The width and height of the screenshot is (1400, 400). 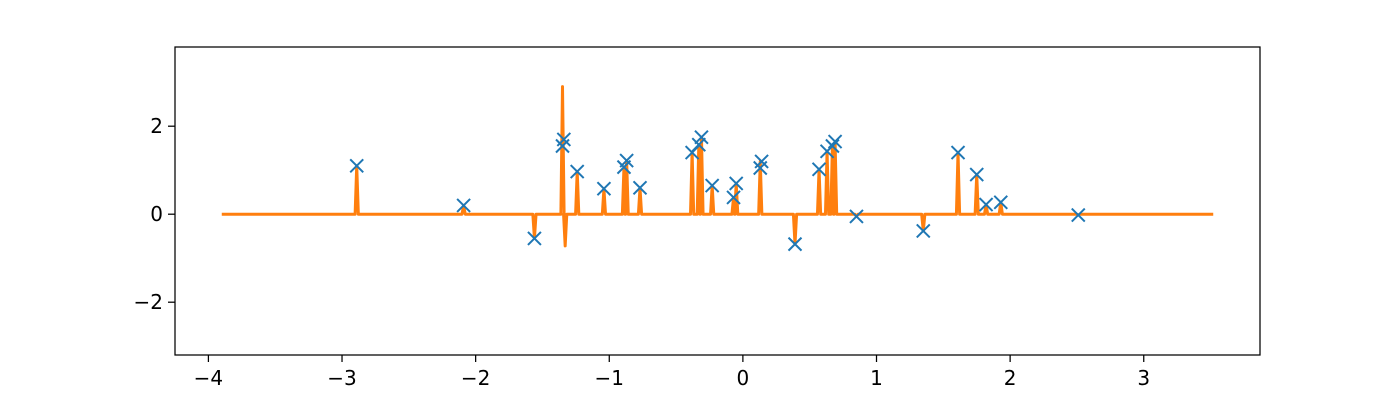 I want to click on x-tick-label: −3, so click(x=341, y=378).